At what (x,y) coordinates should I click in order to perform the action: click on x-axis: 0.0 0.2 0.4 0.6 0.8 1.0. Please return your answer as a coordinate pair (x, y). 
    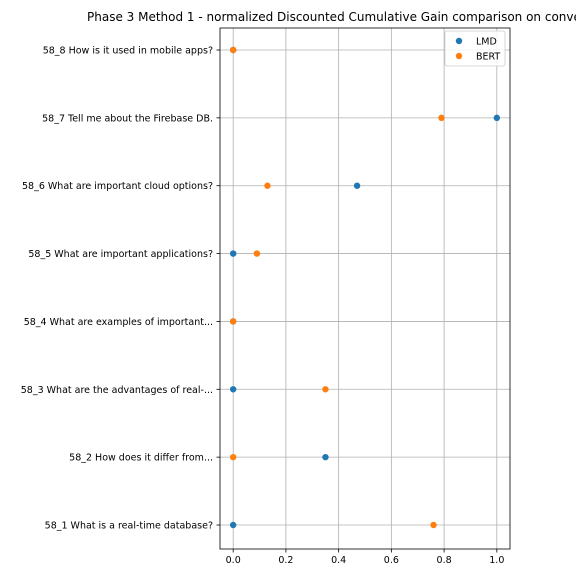
    Looking at the image, I should click on (365, 557).